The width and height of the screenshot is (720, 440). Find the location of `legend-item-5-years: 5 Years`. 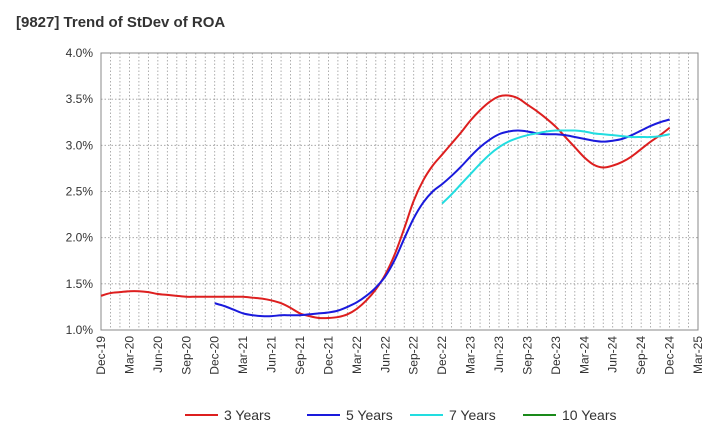

legend-item-5-years: 5 Years is located at coordinates (350, 415).